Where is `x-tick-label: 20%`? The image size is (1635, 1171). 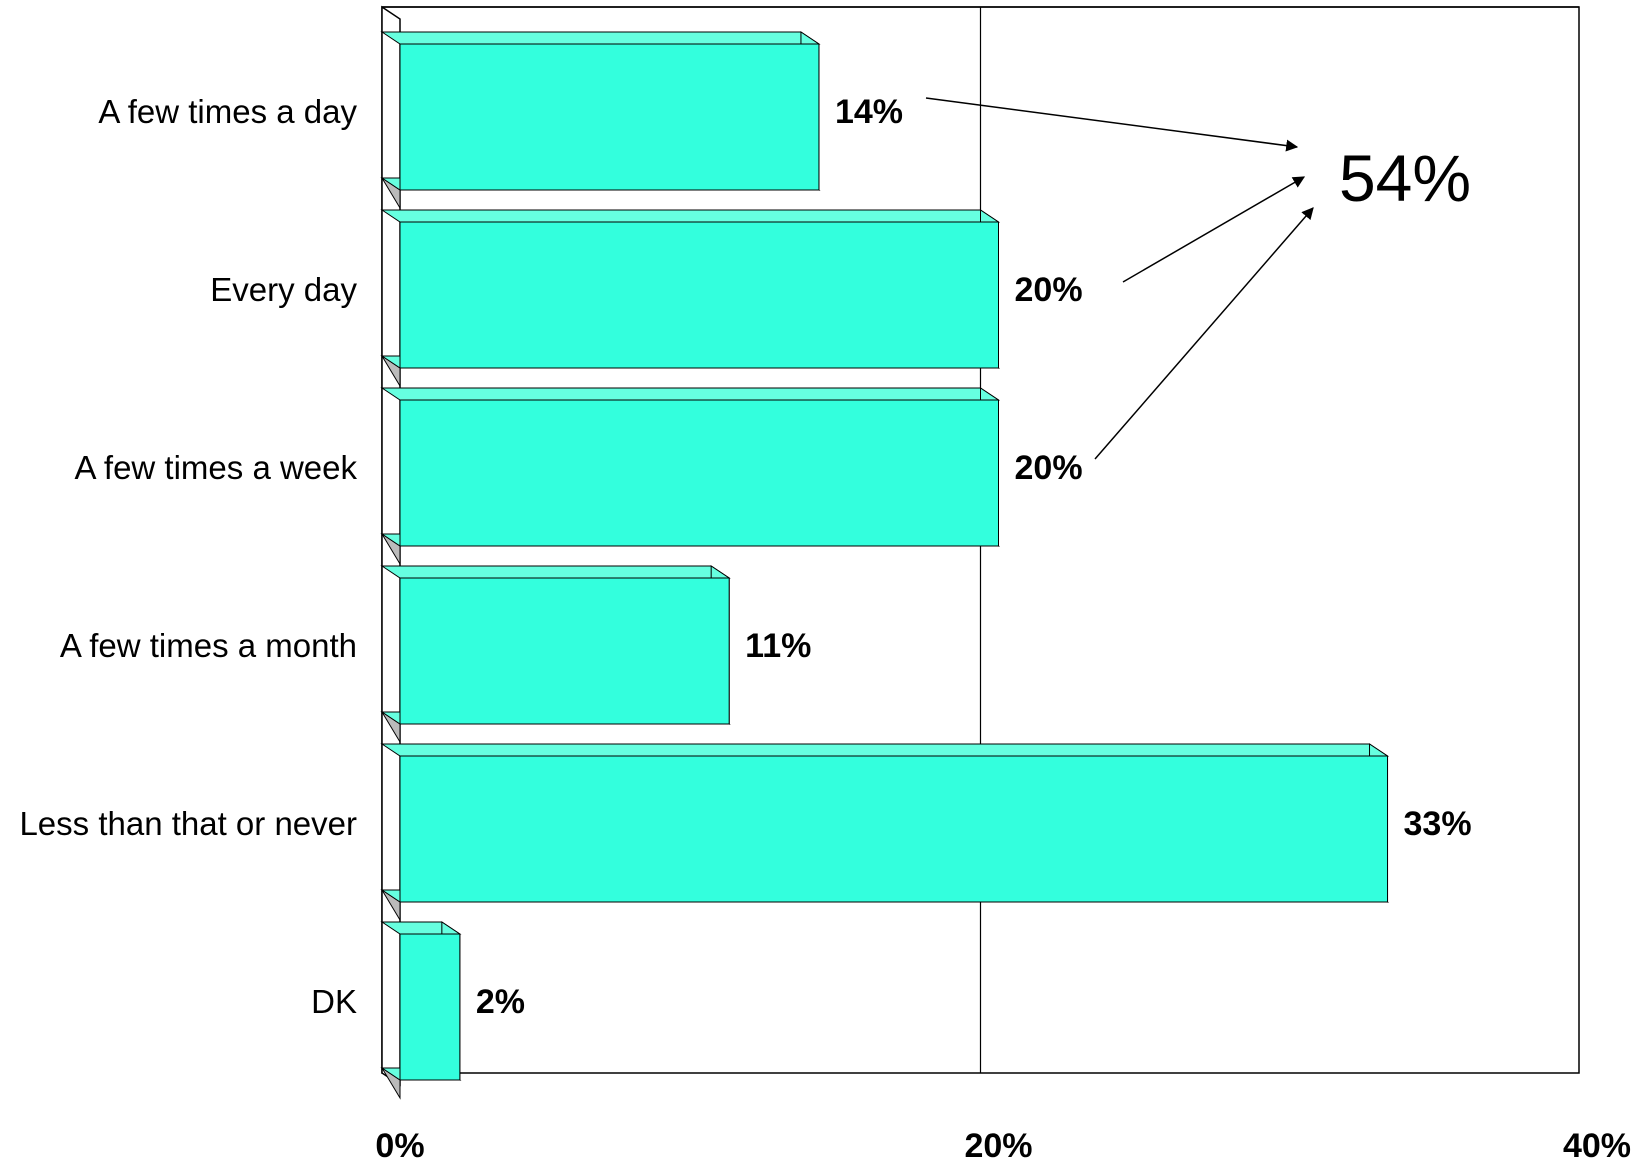 x-tick-label: 20% is located at coordinates (998, 1146).